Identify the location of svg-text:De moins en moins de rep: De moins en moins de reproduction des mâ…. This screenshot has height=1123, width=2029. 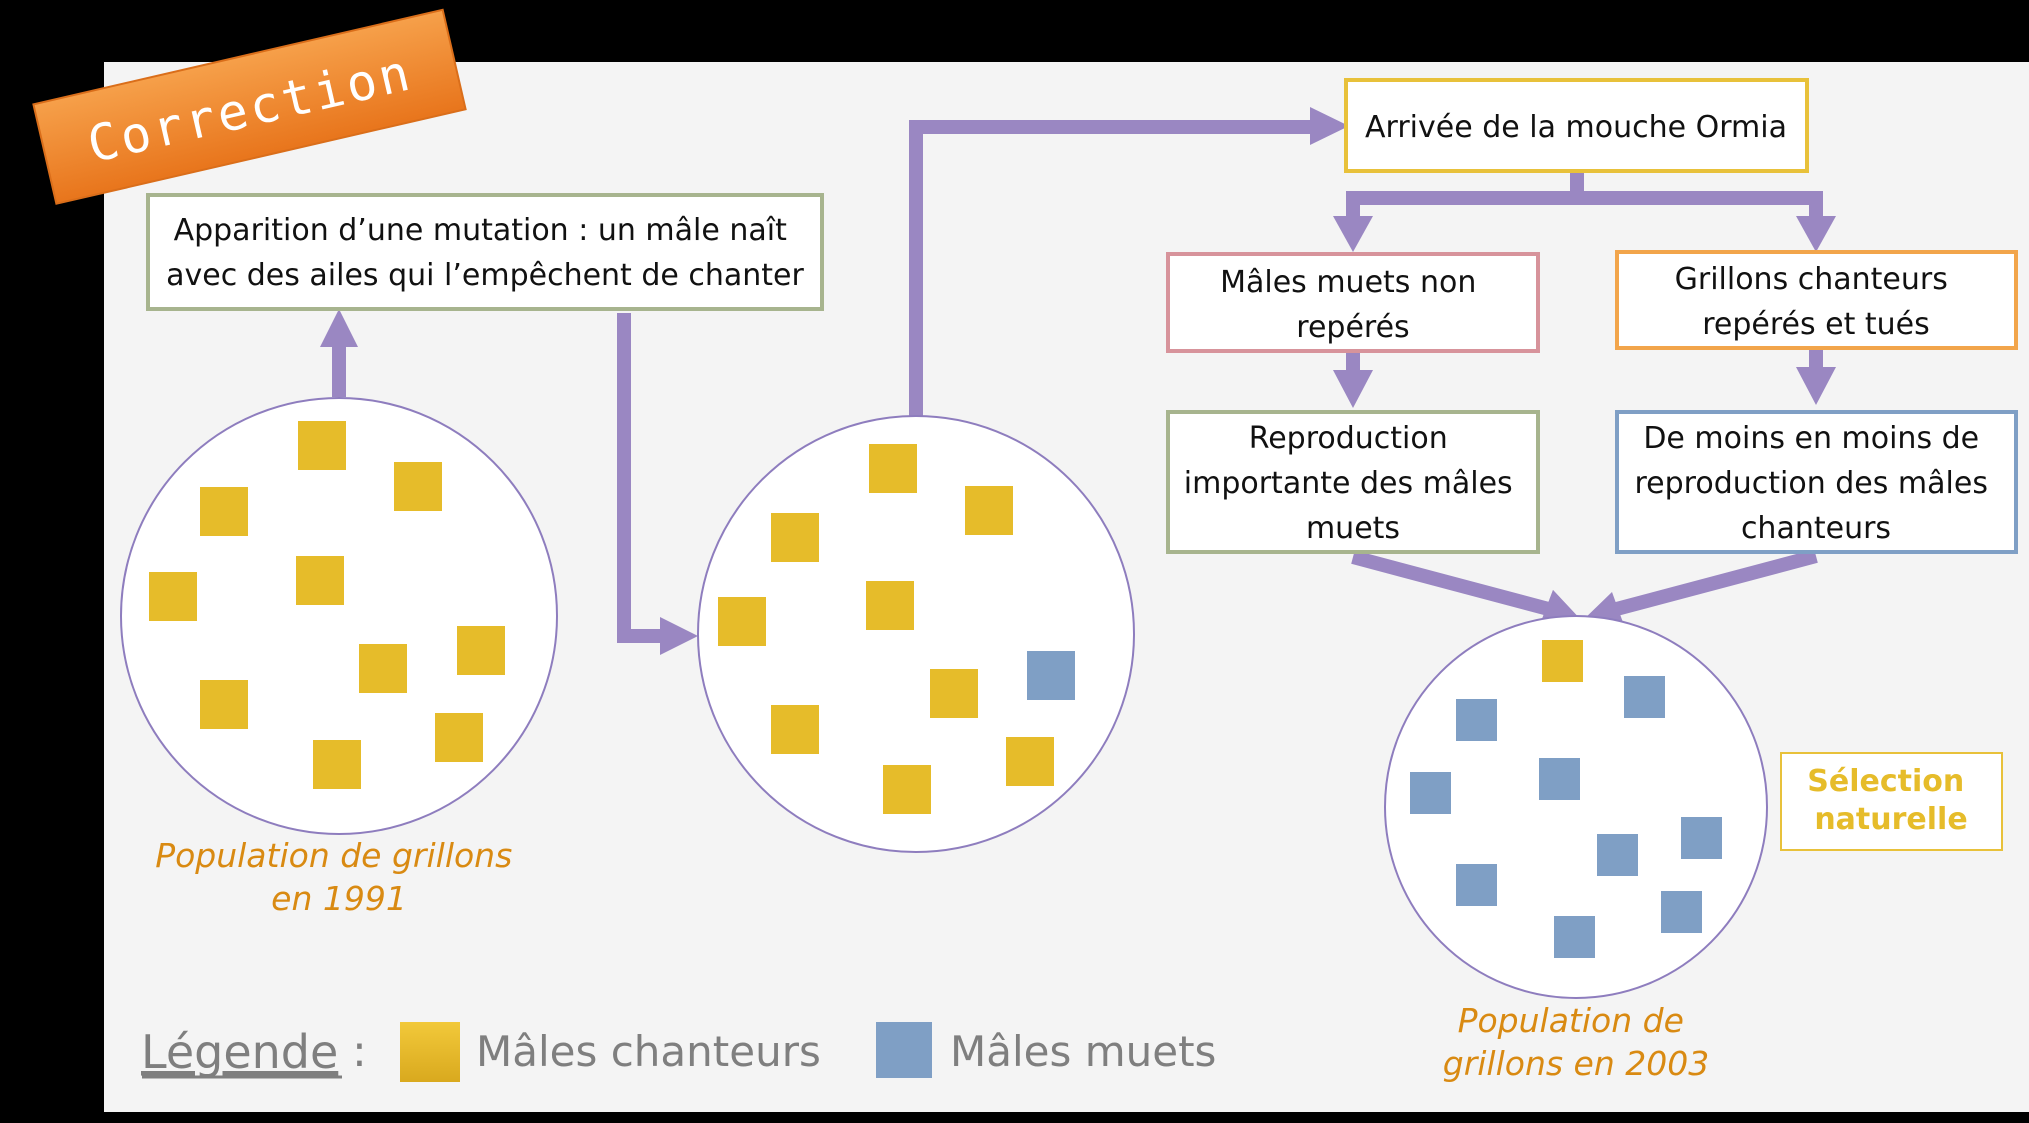
(1816, 483).